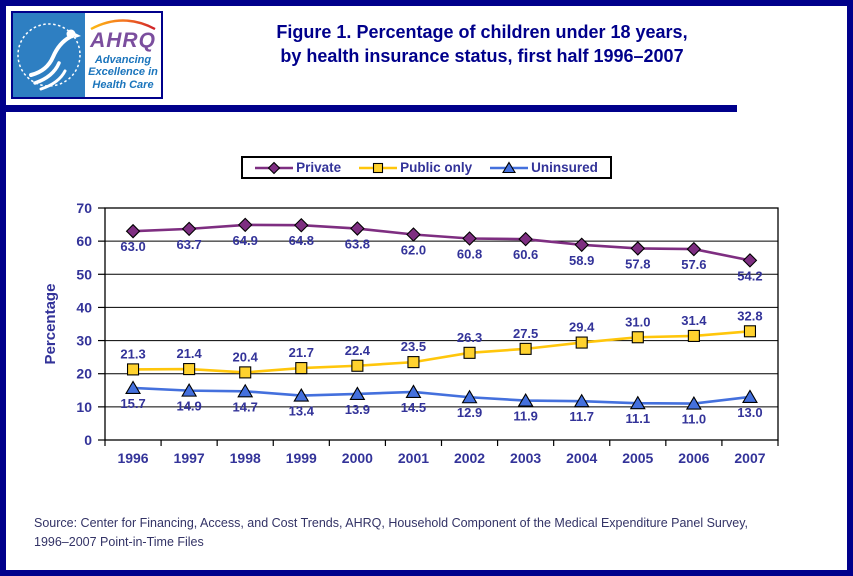  I want to click on data-label: 13.4, so click(302, 411).